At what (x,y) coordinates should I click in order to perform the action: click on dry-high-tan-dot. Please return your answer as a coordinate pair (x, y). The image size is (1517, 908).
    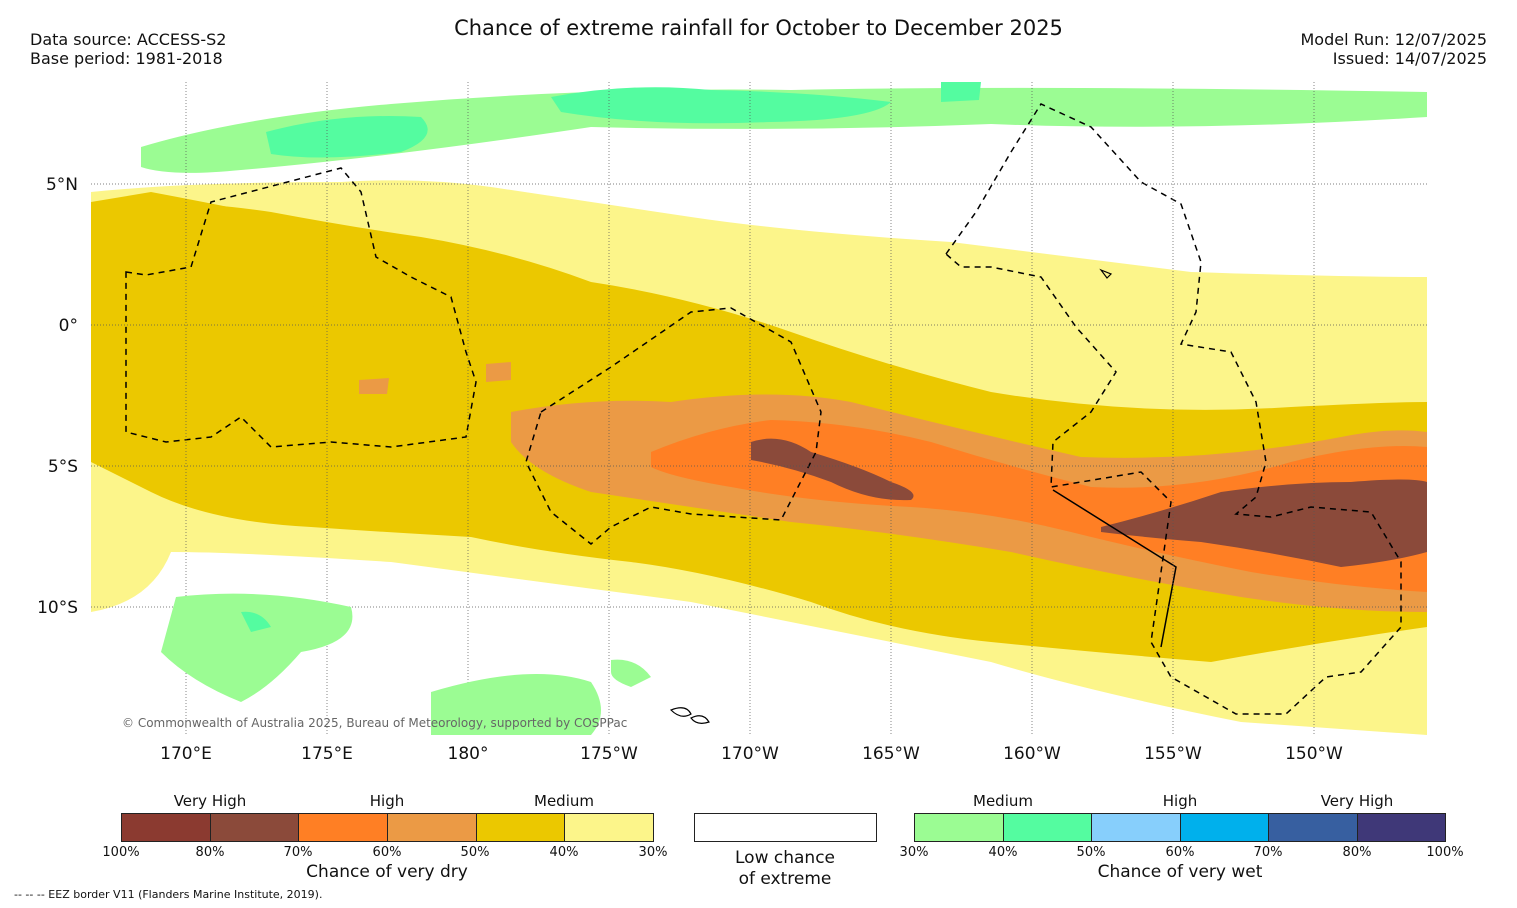
    Looking at the image, I should click on (498, 372).